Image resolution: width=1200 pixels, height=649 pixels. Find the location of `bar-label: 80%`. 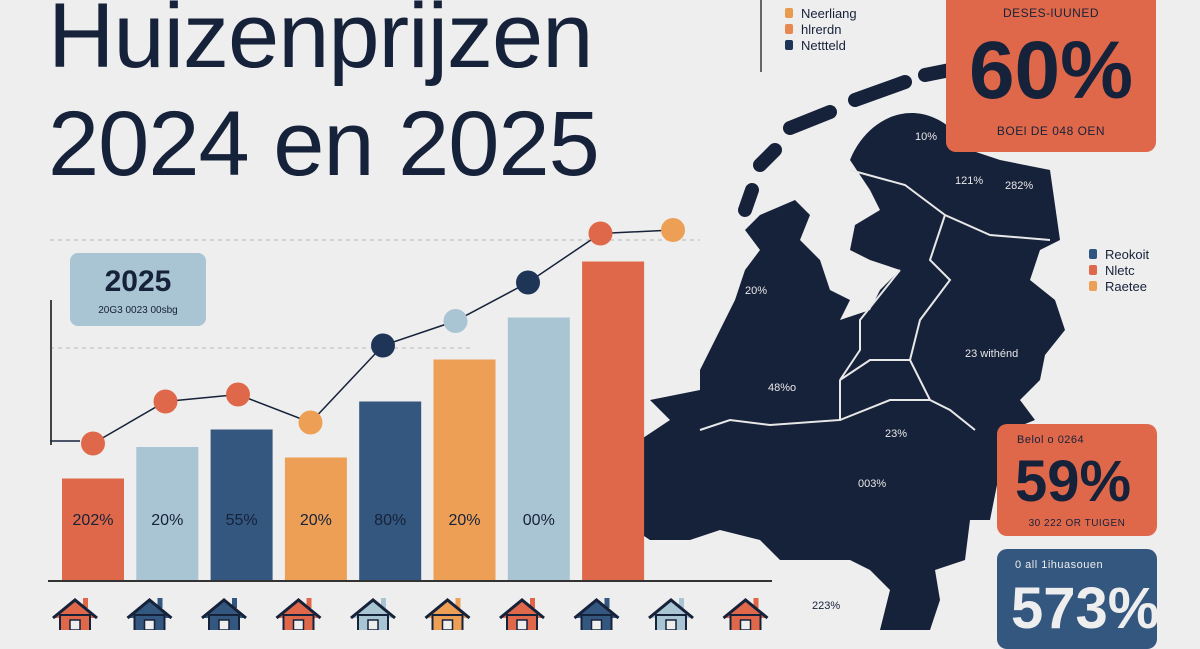

bar-label: 80% is located at coordinates (390, 520).